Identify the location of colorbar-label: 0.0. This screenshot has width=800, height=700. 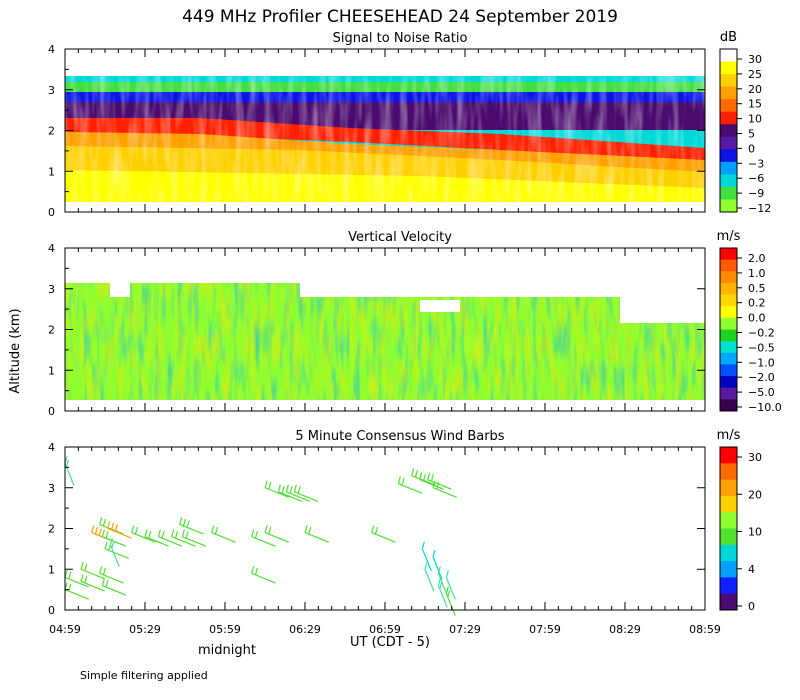
(757, 318).